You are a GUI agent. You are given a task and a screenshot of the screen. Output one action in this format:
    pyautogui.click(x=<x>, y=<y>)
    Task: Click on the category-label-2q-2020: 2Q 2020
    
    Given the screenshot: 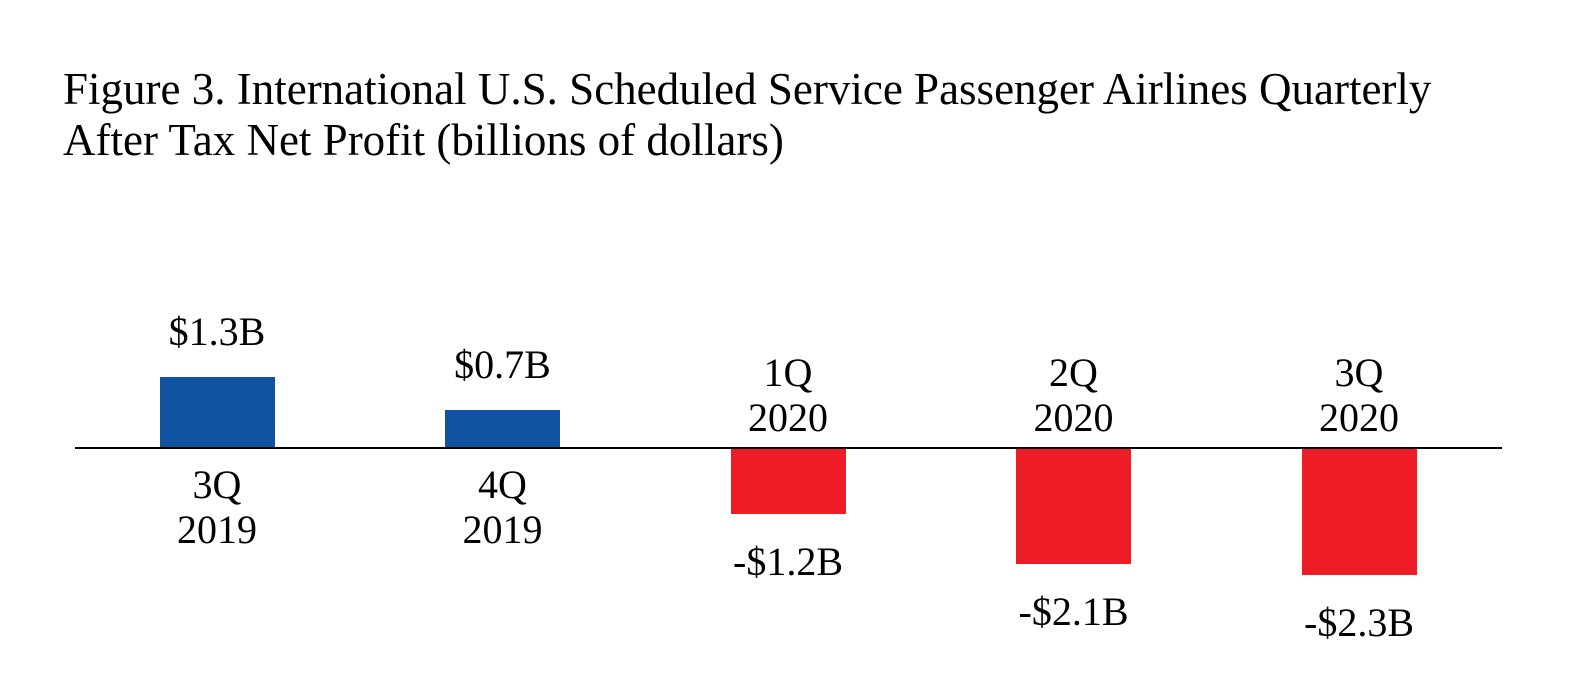 What is the action you would take?
    pyautogui.click(x=1074, y=395)
    